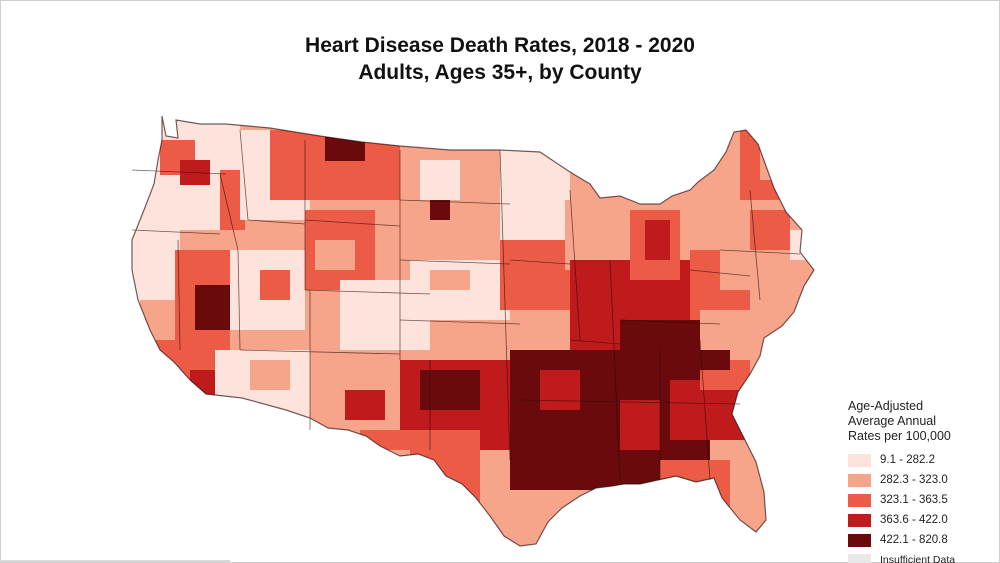  I want to click on legend-label: 363.6 - 422.0, so click(914, 520).